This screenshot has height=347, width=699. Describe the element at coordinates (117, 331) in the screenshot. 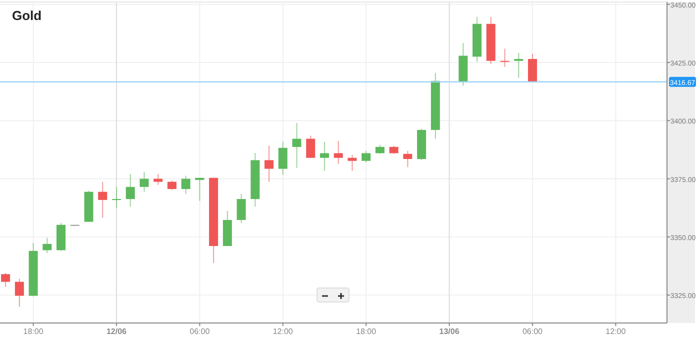

I see `x-tick-label: 12/06` at that location.